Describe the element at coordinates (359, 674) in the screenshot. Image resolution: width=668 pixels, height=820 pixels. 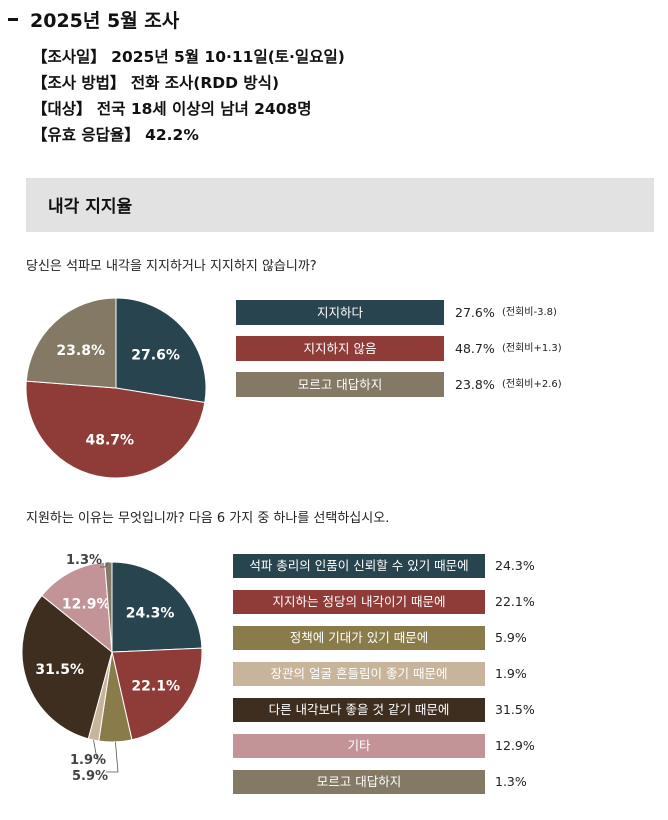
I see `legend-item: 장관의 얼굴 흔들림이 좋기 때문에` at that location.